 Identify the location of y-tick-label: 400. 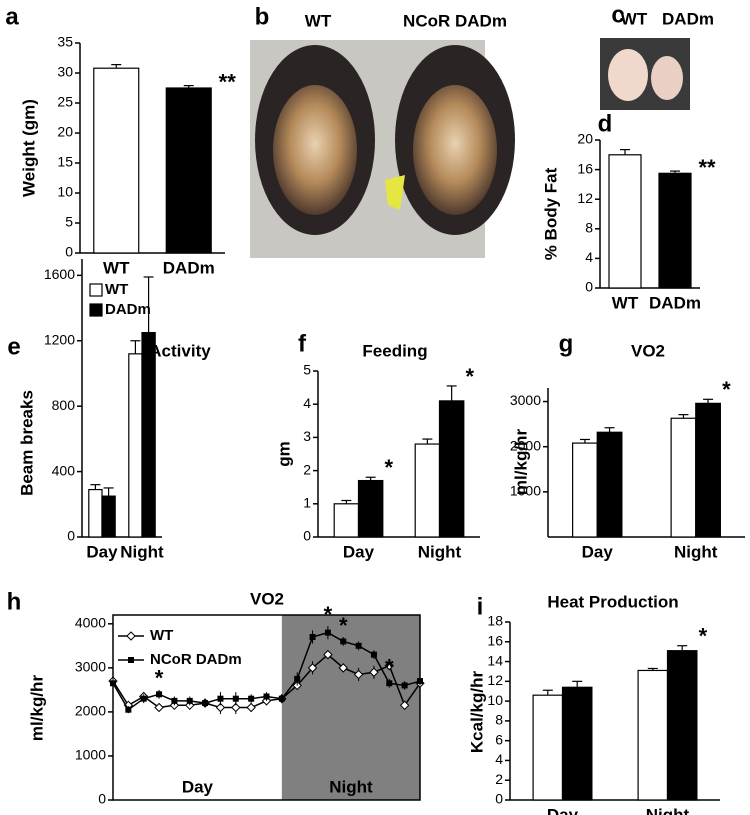
(64, 470).